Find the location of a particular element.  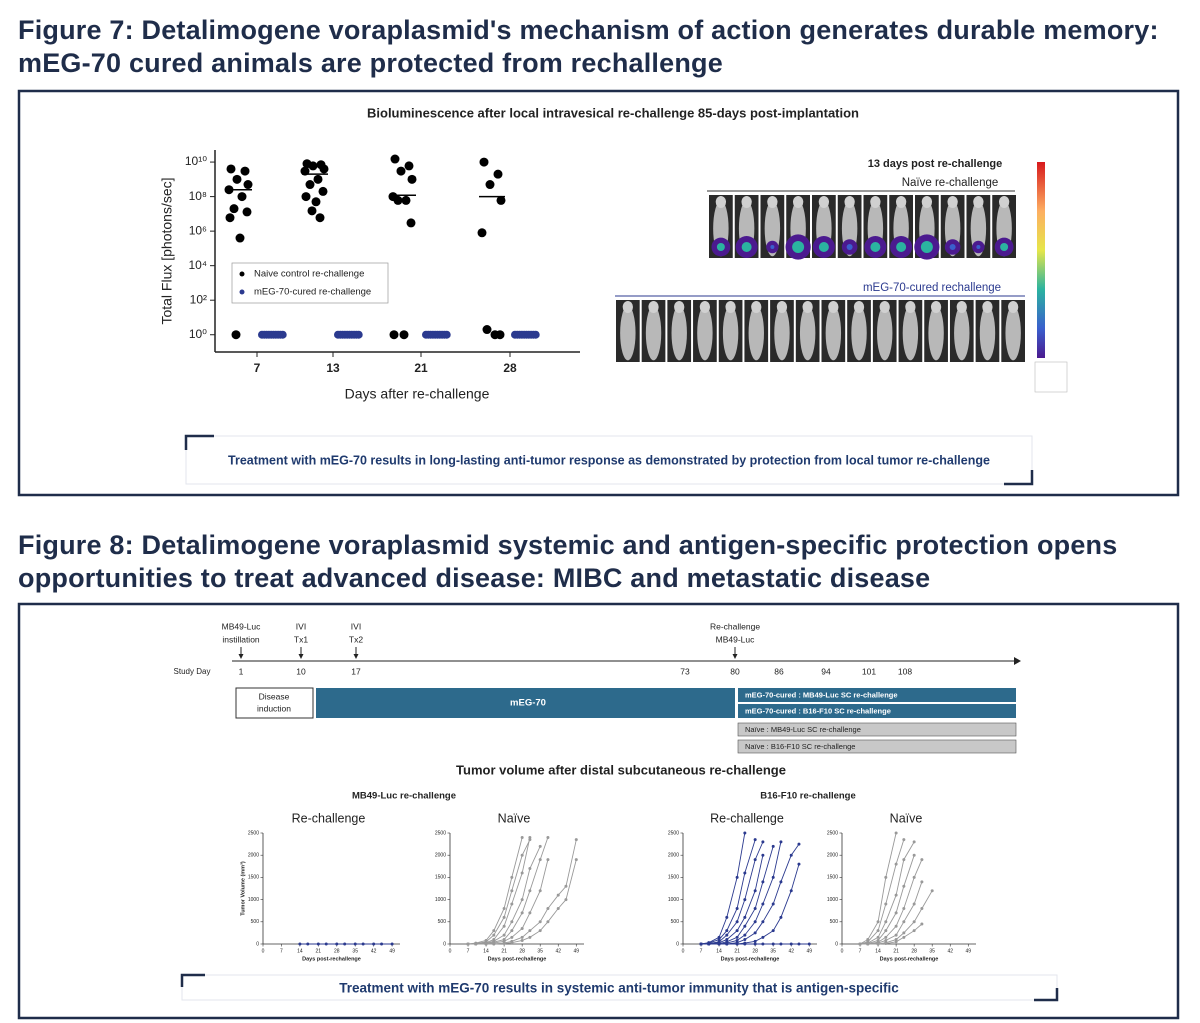

timeline-day: 86 is located at coordinates (779, 671).